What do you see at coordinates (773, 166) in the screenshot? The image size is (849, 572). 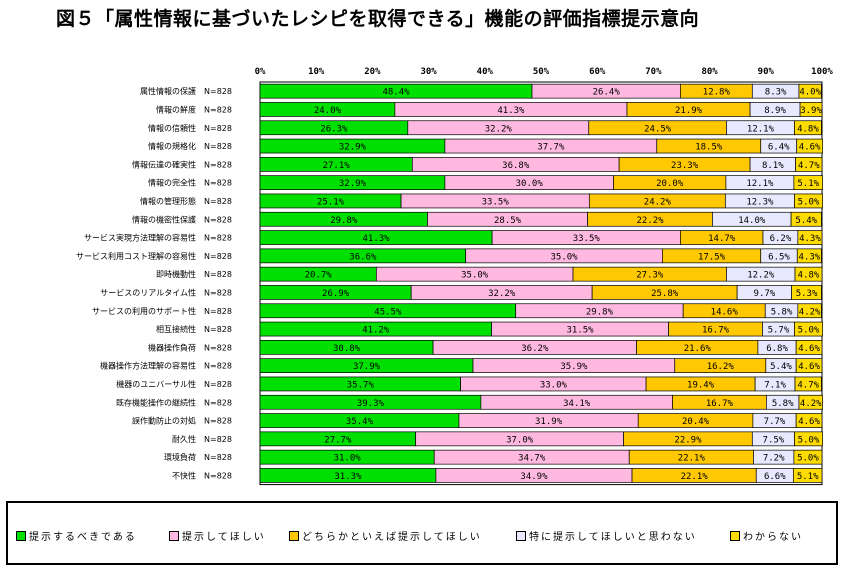 I see `data-label: 8.1%` at bounding box center [773, 166].